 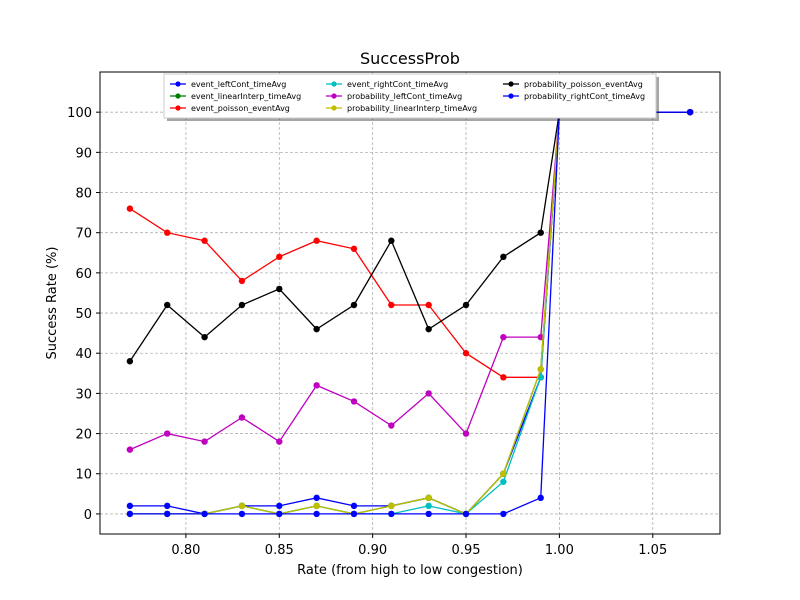 What do you see at coordinates (83, 394) in the screenshot?
I see `y-tick-label: 30` at bounding box center [83, 394].